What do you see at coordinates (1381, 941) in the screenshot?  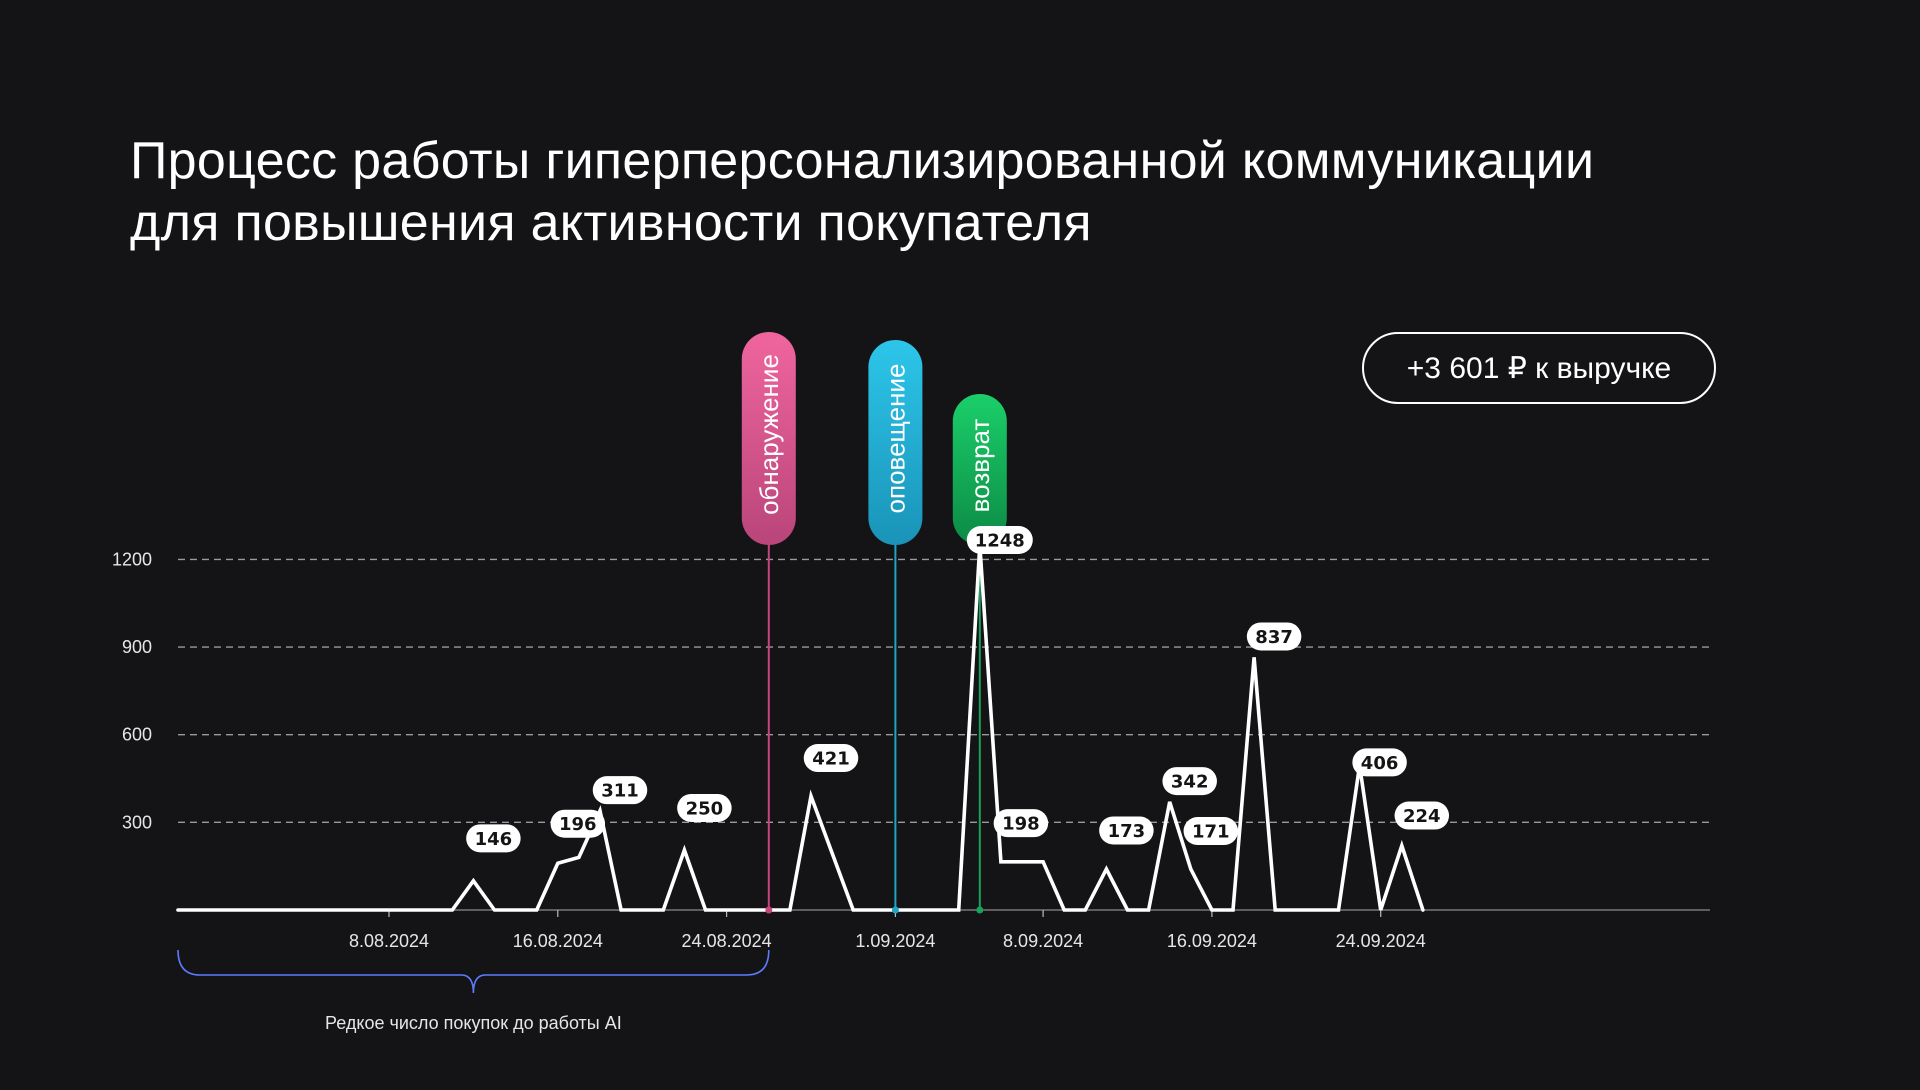 I see `x-tick-label: 24.09.2024` at bounding box center [1381, 941].